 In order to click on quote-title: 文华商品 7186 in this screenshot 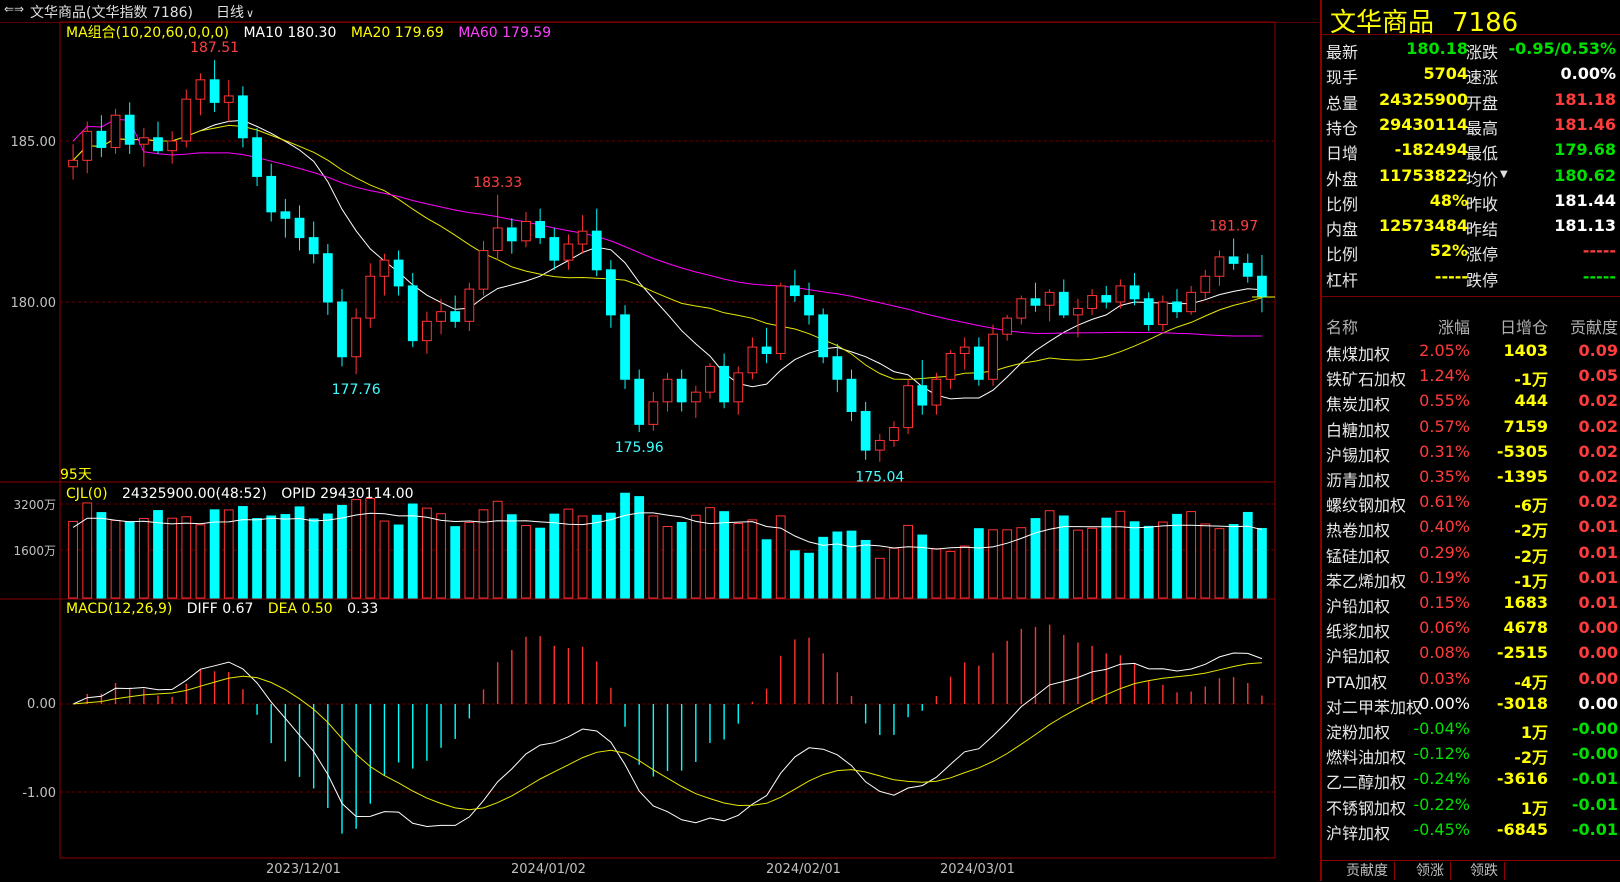, I will do `click(1424, 20)`.